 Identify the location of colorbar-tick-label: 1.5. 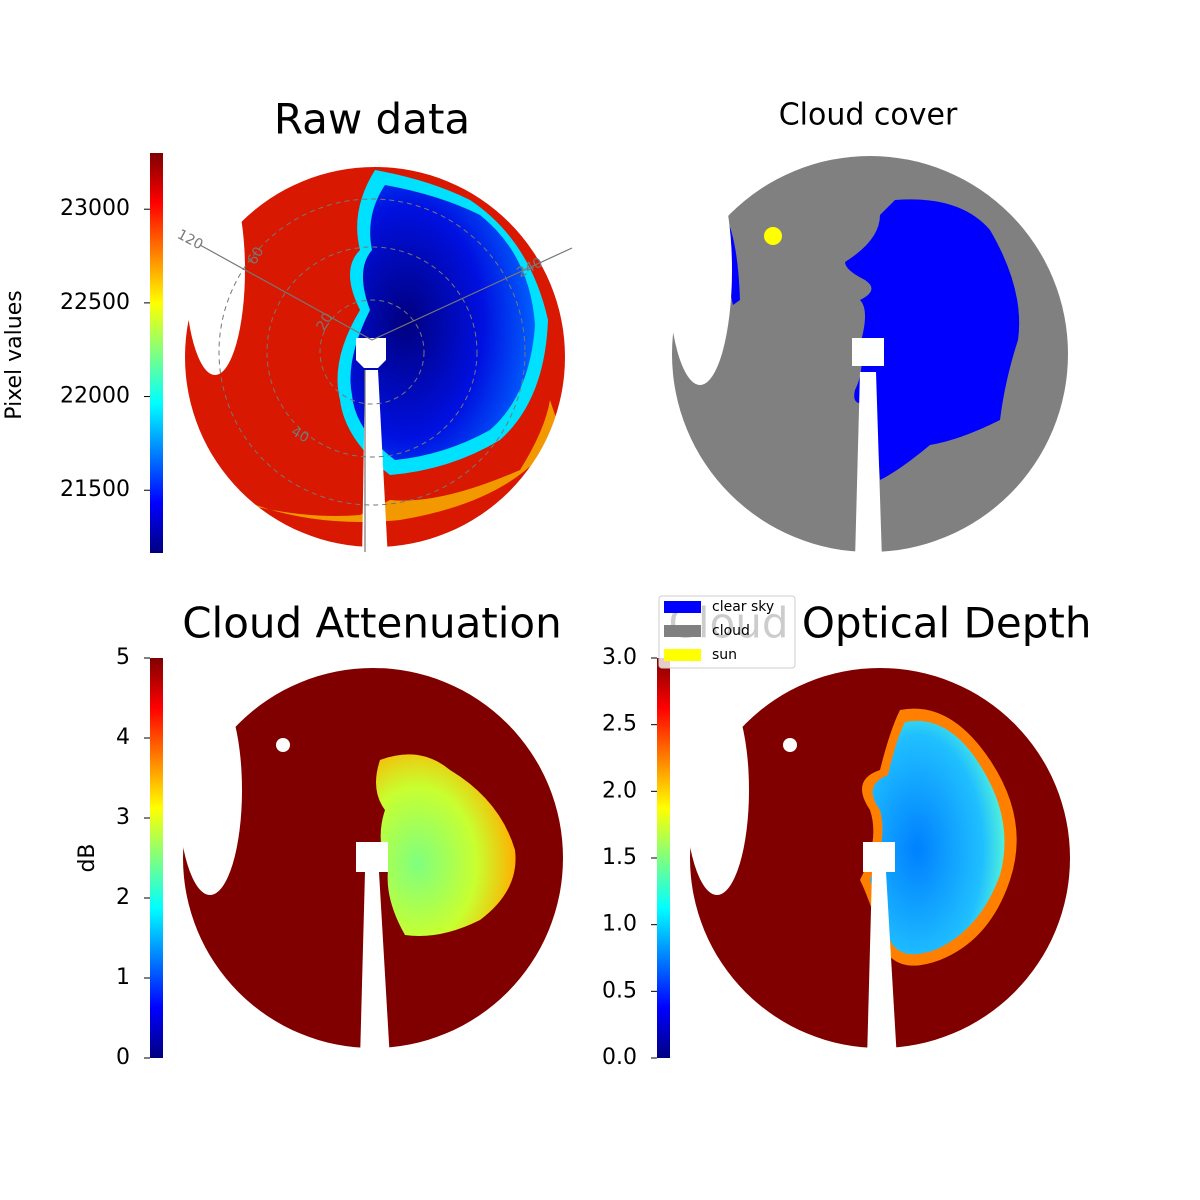
(619, 857).